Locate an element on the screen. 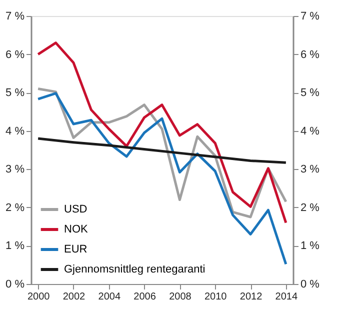 This screenshot has width=345, height=320. y2-tick-label: 6 % is located at coordinates (310, 54).